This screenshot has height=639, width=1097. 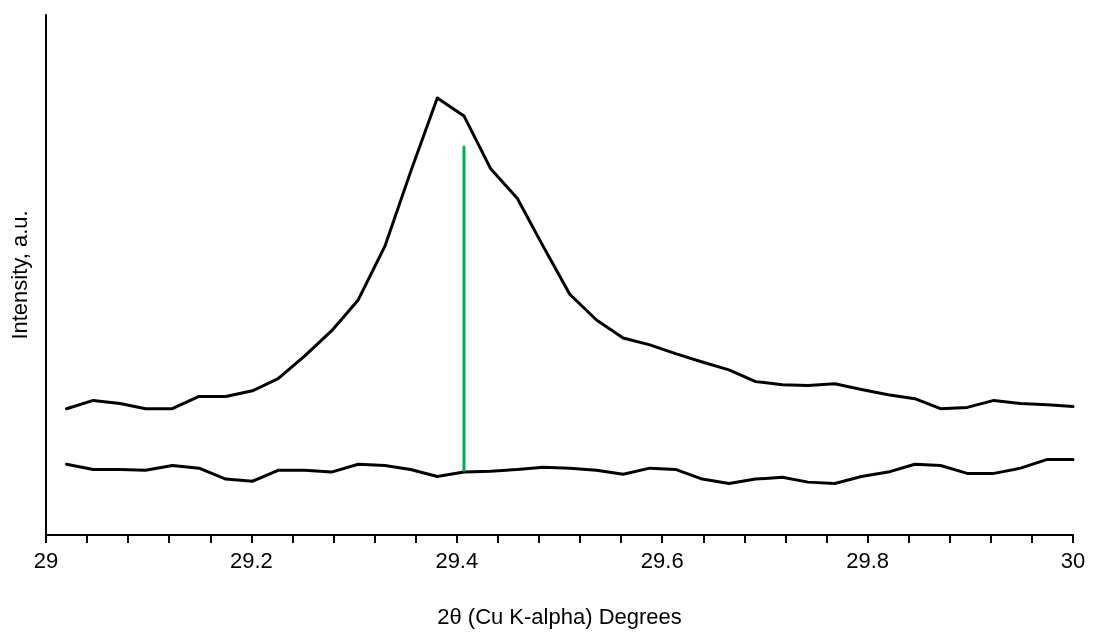 What do you see at coordinates (19, 275) in the screenshot?
I see `y-axis-title: Intensity, a.u.` at bounding box center [19, 275].